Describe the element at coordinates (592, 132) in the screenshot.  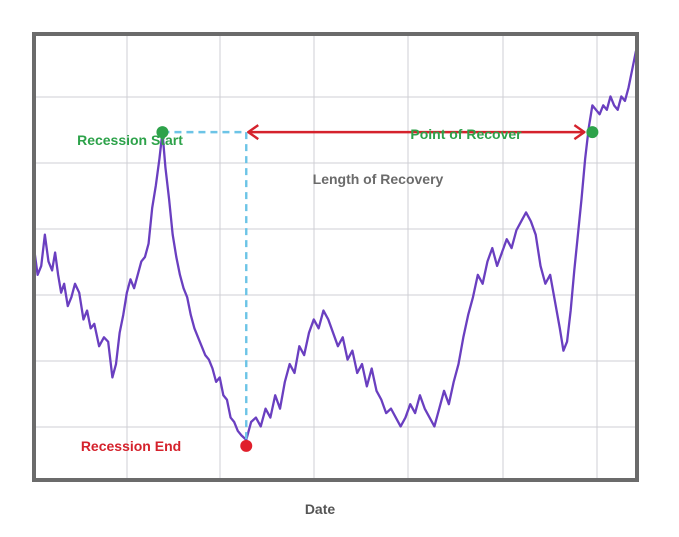
I see `point-of-recover-marker` at that location.